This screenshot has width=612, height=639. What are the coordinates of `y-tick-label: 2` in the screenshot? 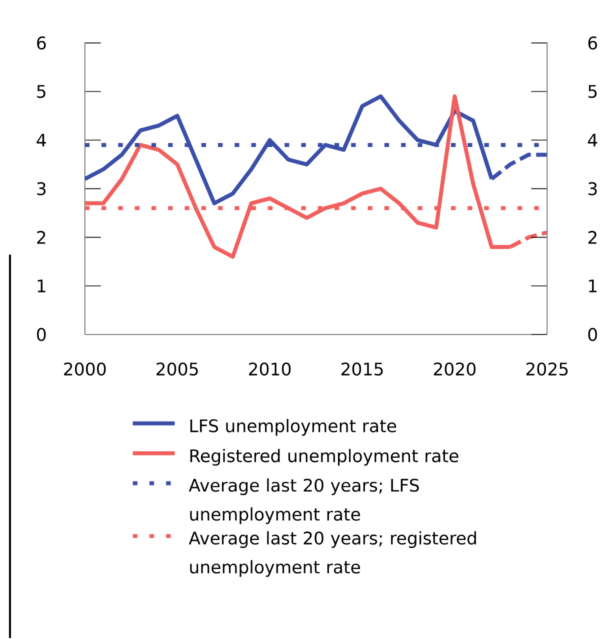 It's located at (41, 237).